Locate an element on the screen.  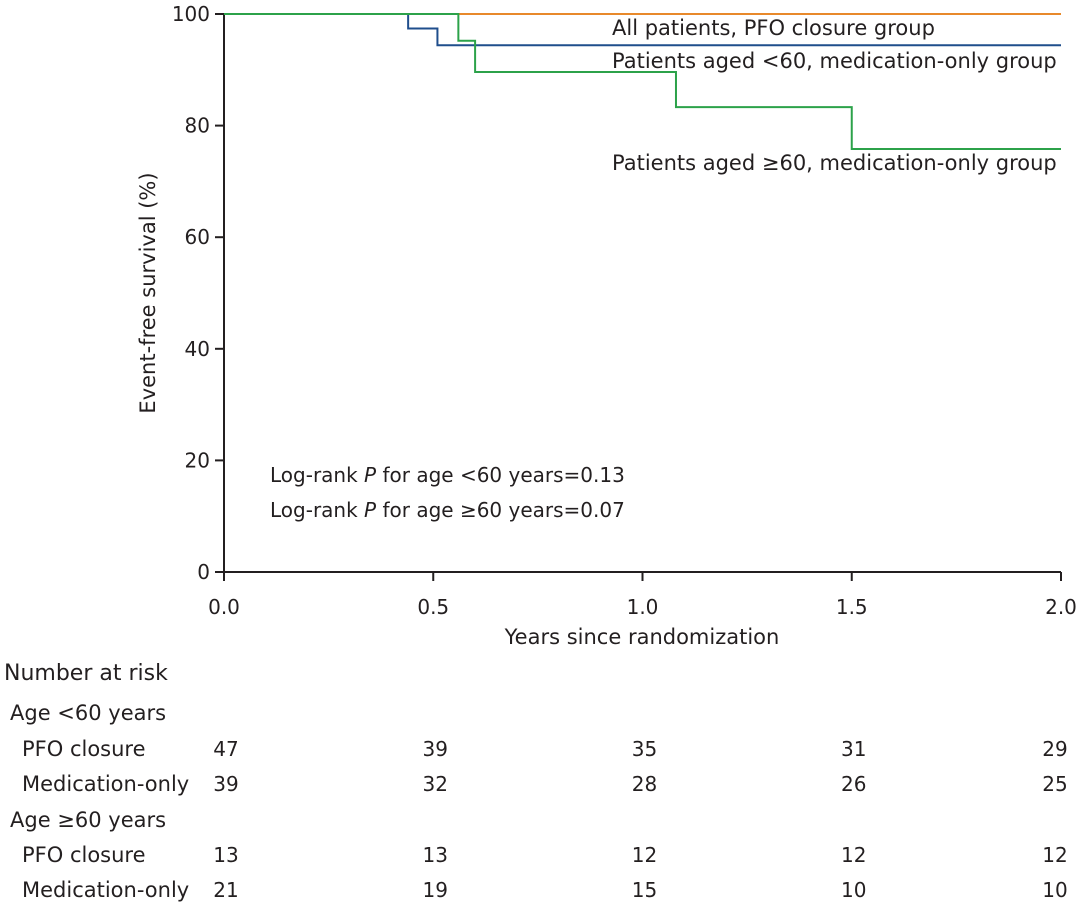
risk-value: 26 is located at coordinates (853, 784).